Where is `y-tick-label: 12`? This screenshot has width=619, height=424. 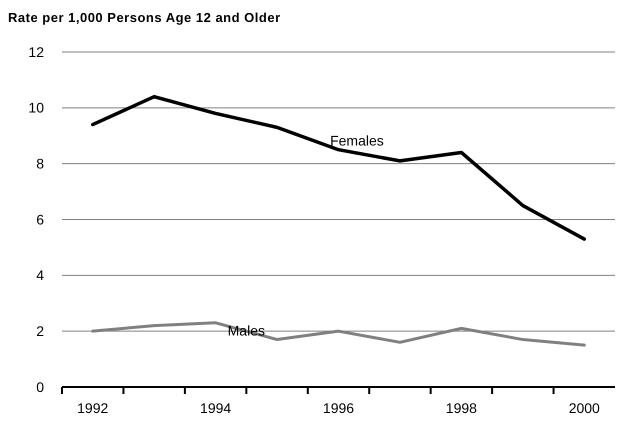 y-tick-label: 12 is located at coordinates (36, 52).